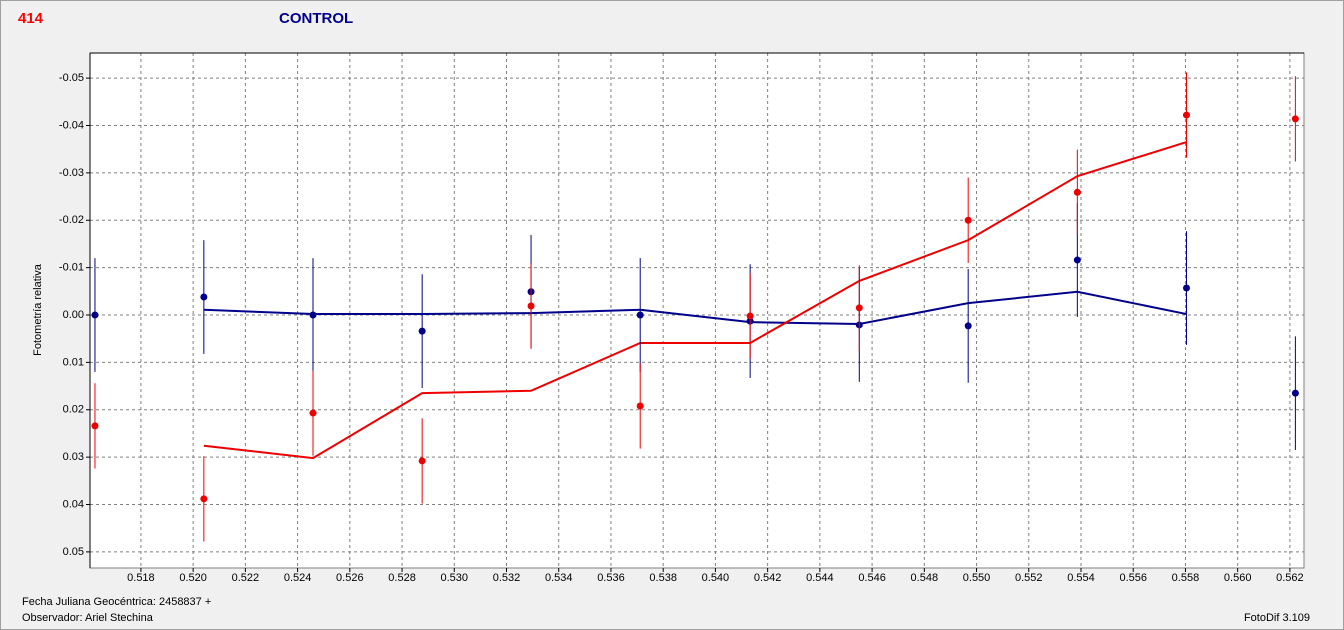 Image resolution: width=1344 pixels, height=630 pixels. Describe the element at coordinates (768, 578) in the screenshot. I see `x-tick-label: 0.542` at that location.